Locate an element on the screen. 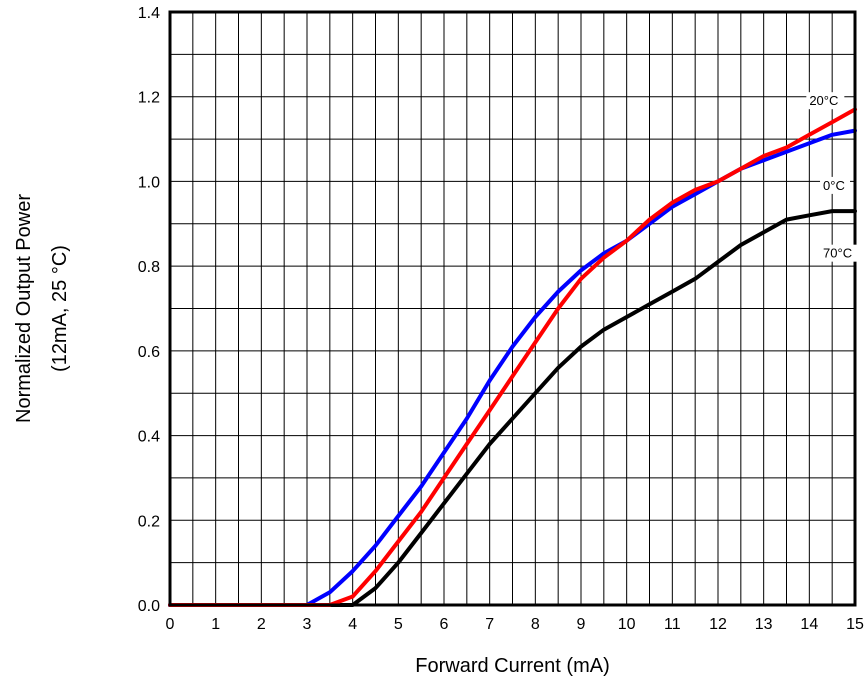 The width and height of the screenshot is (866, 693). x-tick-label: 8 is located at coordinates (535, 624).